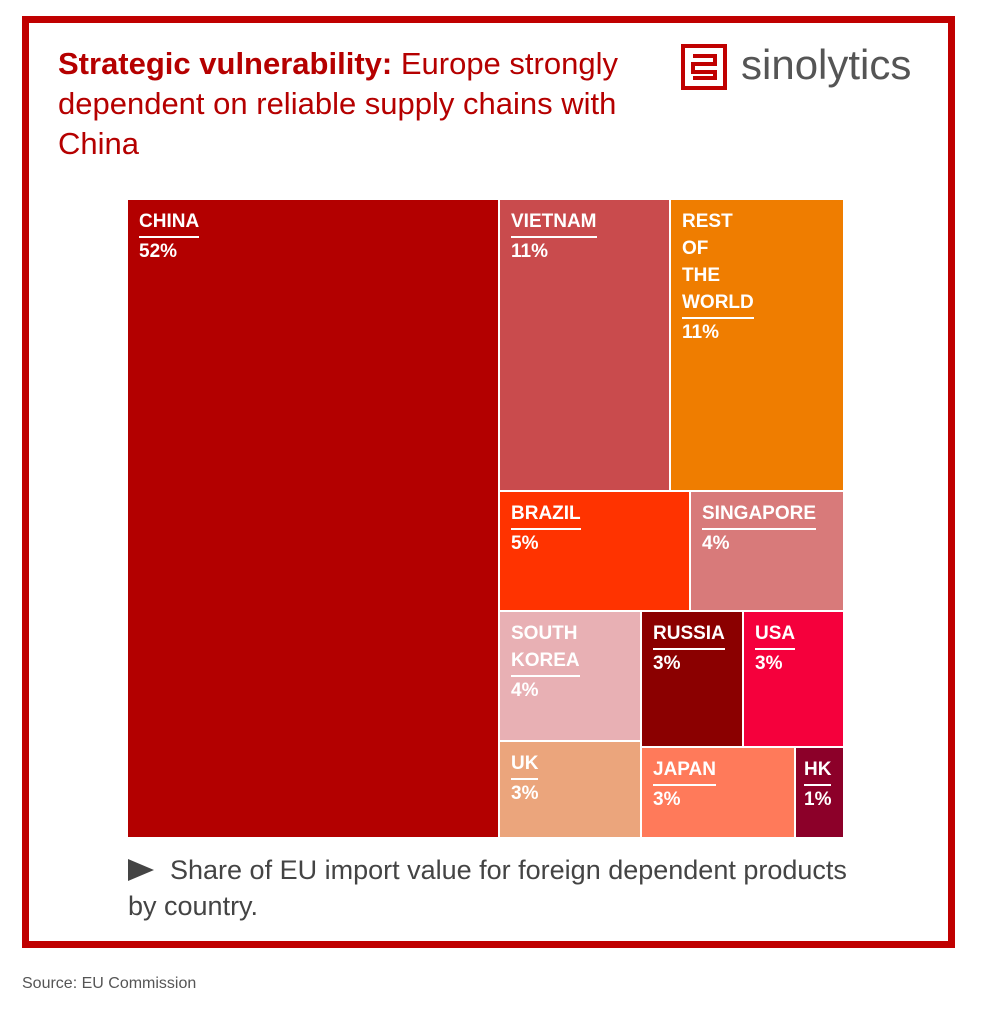 Image resolution: width=989 pixels, height=1024 pixels. I want to click on logo-text: sinolytics, so click(826, 64).